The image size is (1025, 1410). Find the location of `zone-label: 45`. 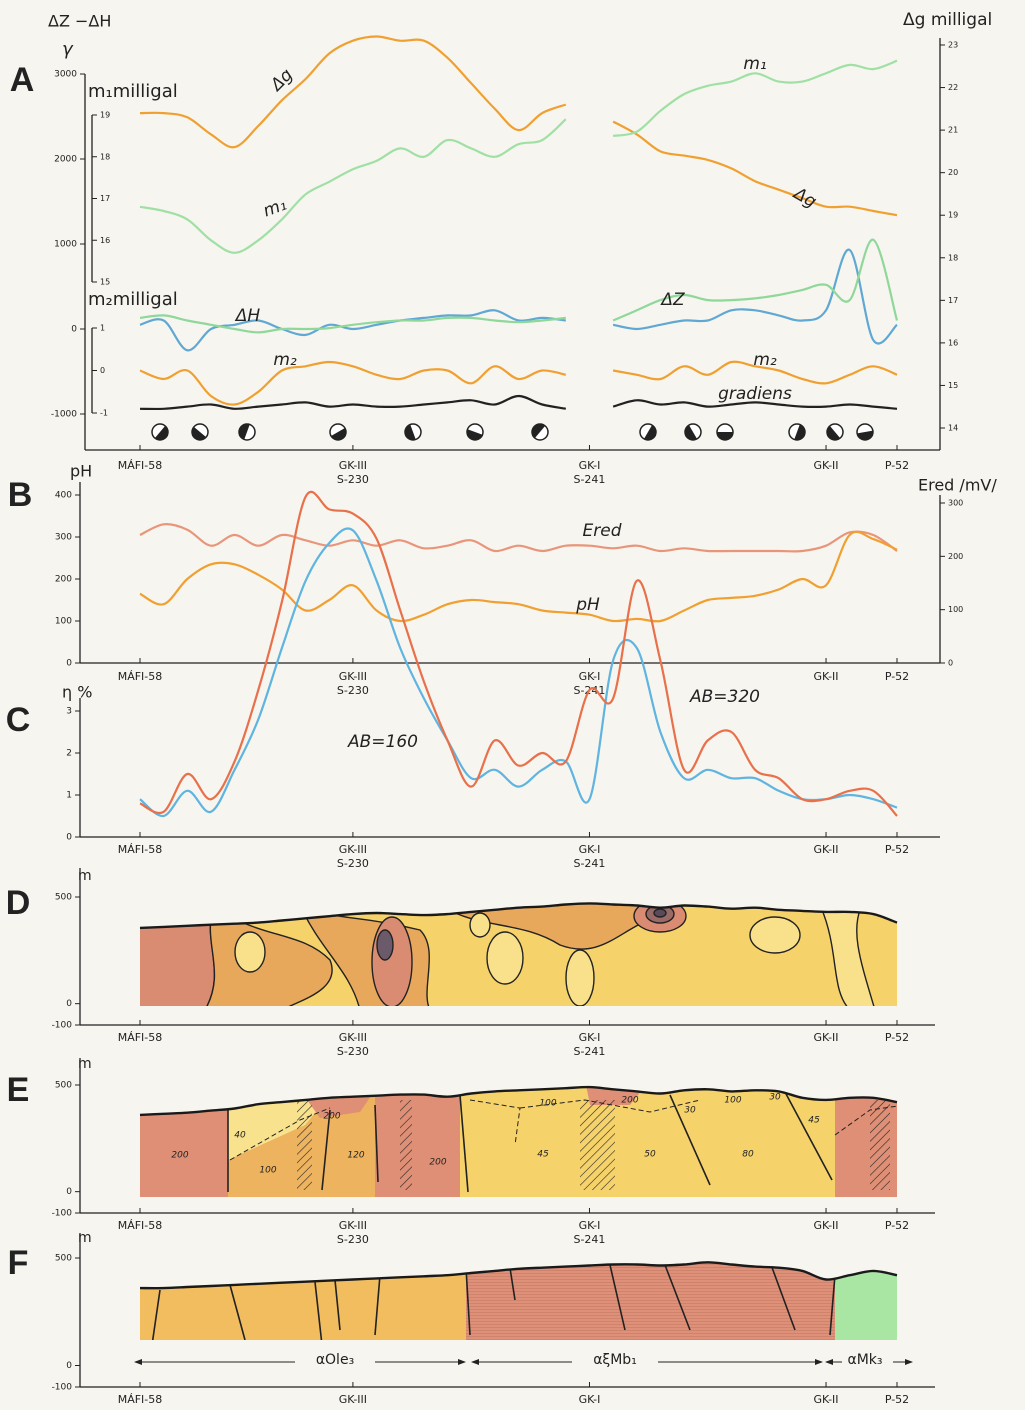

zone-label: 45 is located at coordinates (814, 1121).